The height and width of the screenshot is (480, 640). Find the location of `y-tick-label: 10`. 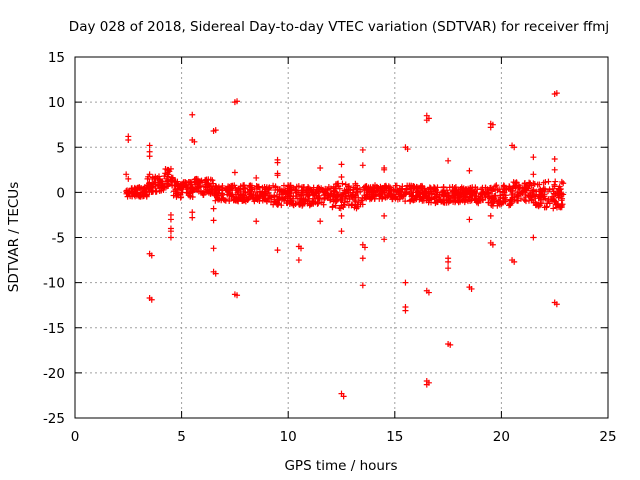

y-tick-label: 10 is located at coordinates (56, 103).